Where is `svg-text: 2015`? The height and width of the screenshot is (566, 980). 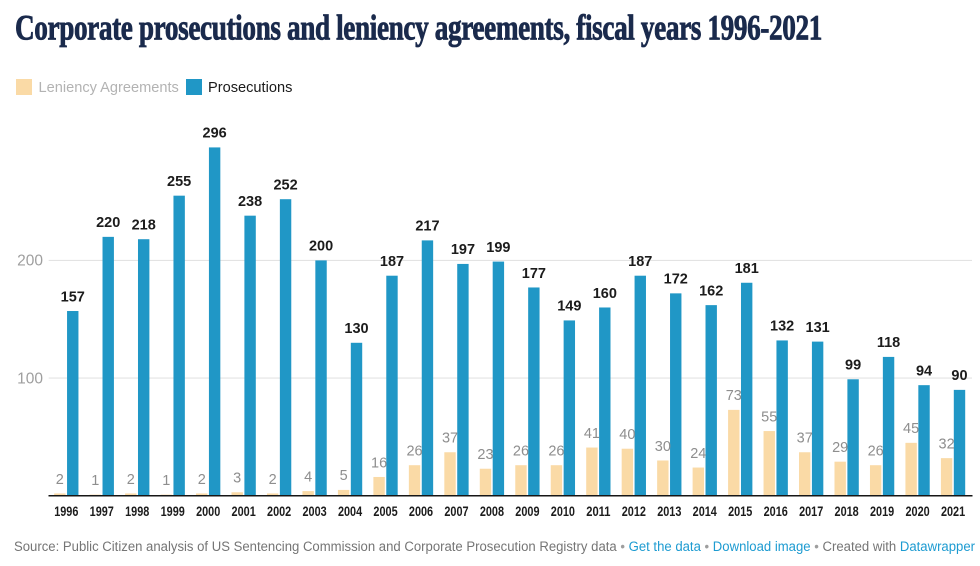
svg-text: 2015 is located at coordinates (740, 511).